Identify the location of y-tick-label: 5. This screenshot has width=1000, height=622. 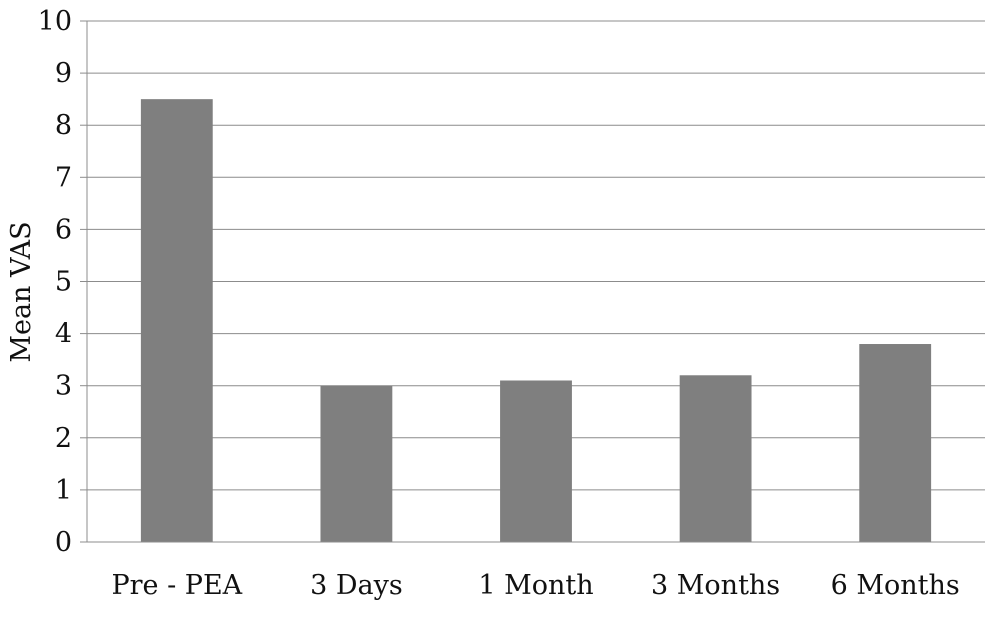
(63, 282).